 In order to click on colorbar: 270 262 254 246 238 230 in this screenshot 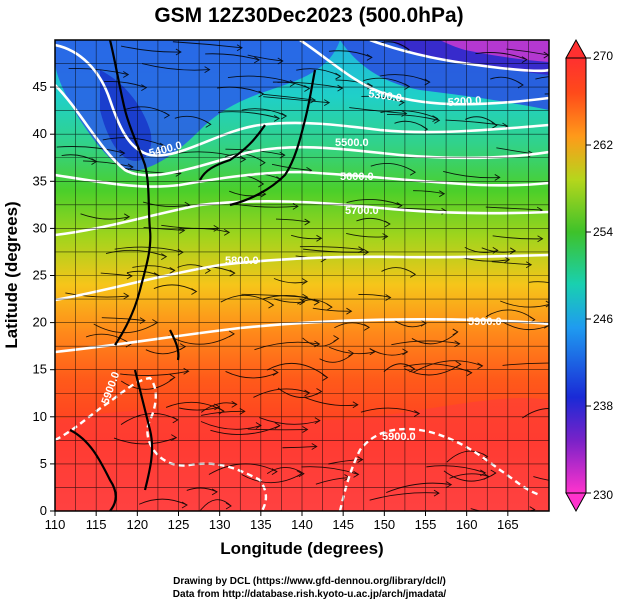, I will do `click(589, 275)`.